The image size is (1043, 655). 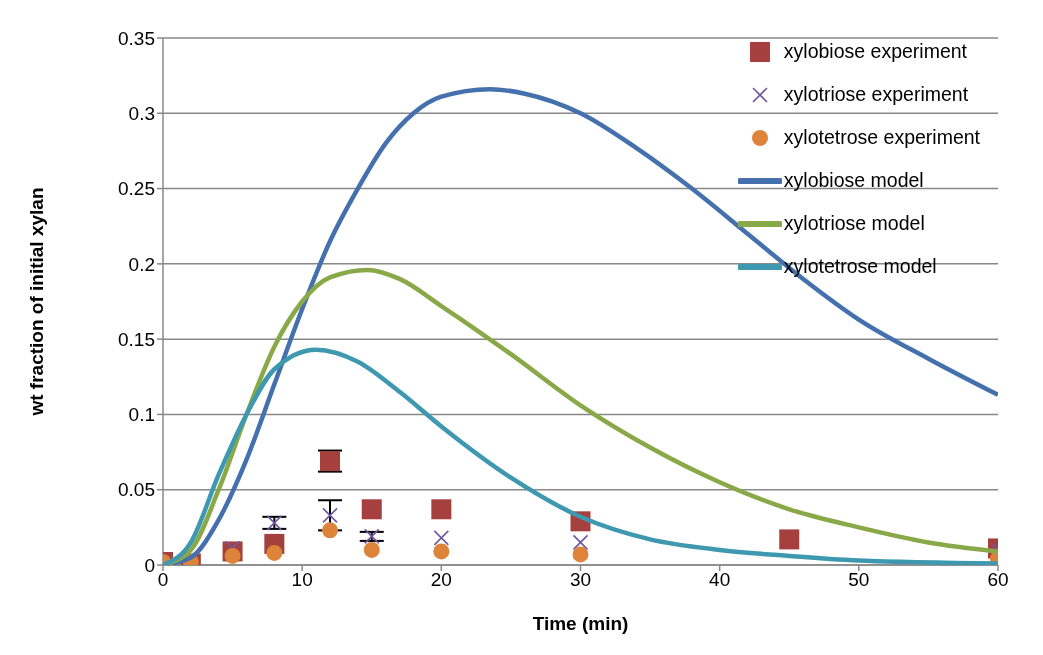 What do you see at coordinates (163, 580) in the screenshot?
I see `x-tick-label: 0` at bounding box center [163, 580].